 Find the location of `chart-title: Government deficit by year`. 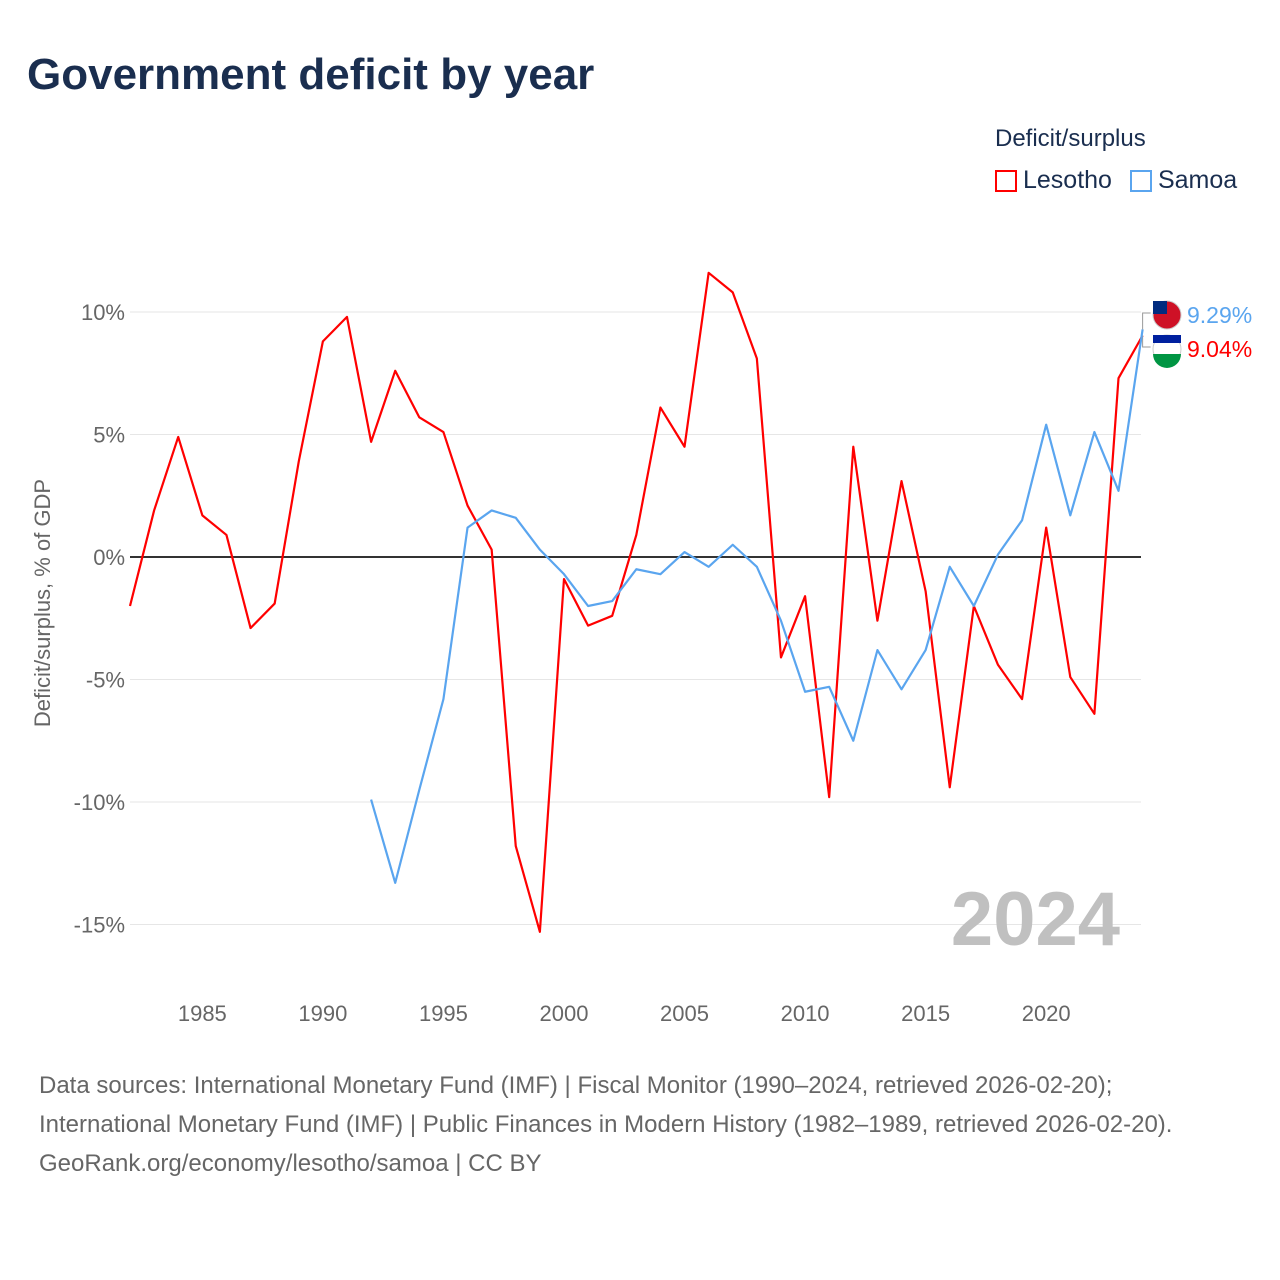

chart-title: Government deficit by year is located at coordinates (311, 74).